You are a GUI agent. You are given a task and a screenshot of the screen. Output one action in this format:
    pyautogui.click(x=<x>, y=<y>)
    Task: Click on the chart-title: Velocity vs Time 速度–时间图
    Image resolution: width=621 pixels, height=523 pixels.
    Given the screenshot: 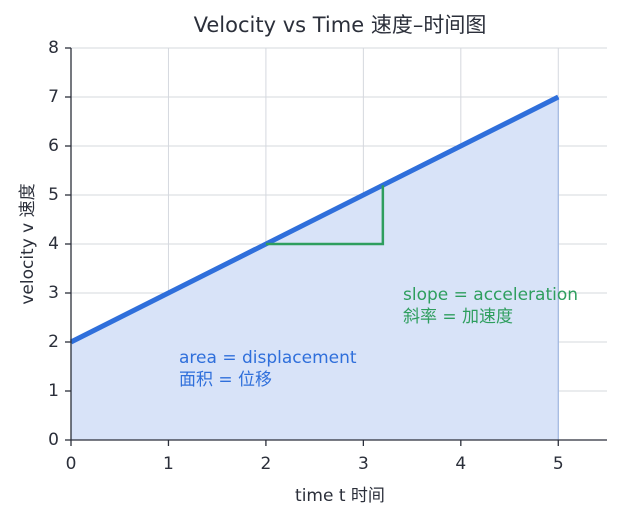 What is the action you would take?
    pyautogui.click(x=340, y=25)
    